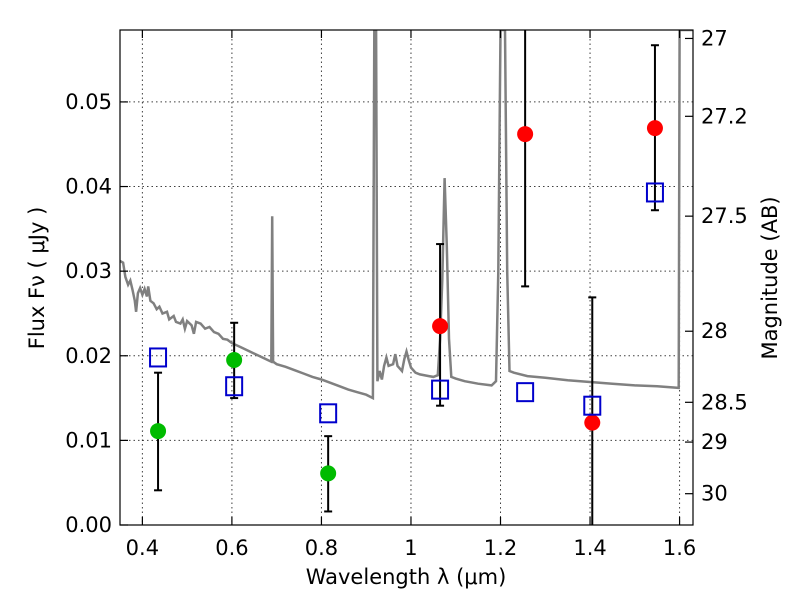  I want to click on y2-tick-label: 29, so click(714, 442).